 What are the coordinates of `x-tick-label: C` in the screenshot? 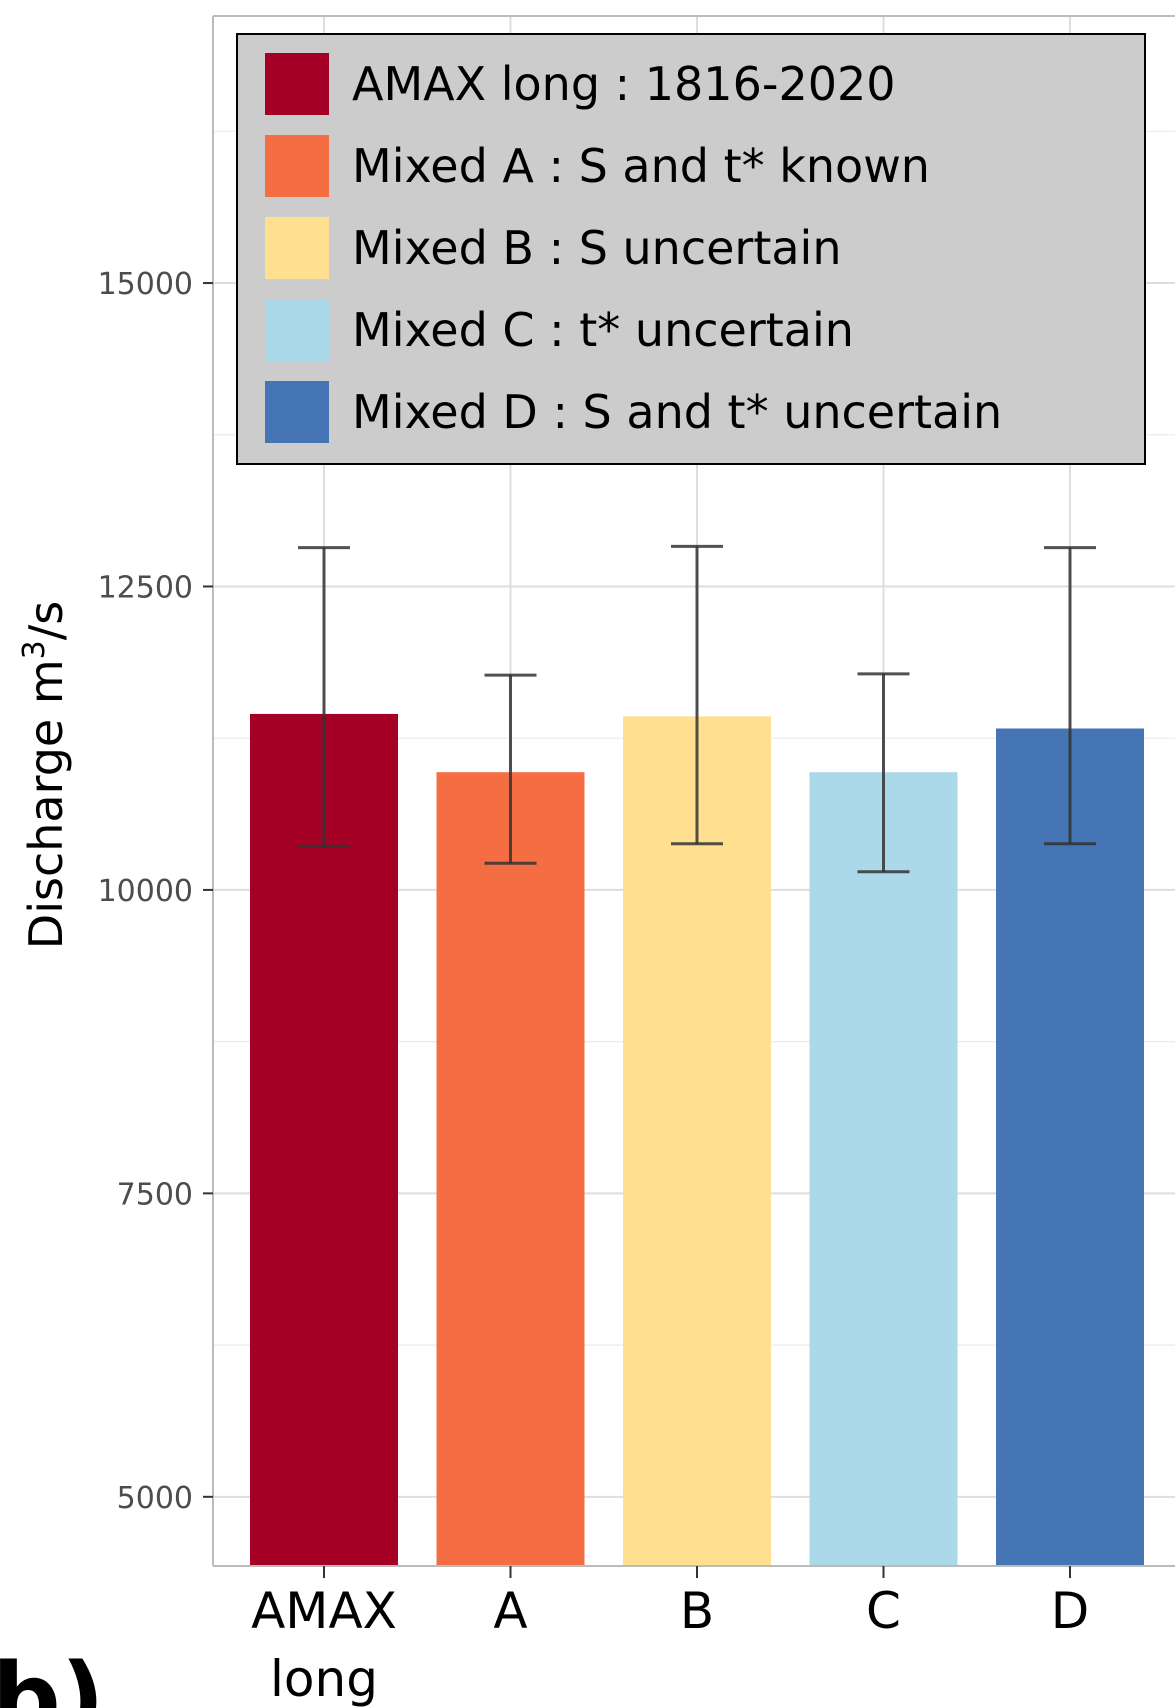 It's located at (883, 1611).